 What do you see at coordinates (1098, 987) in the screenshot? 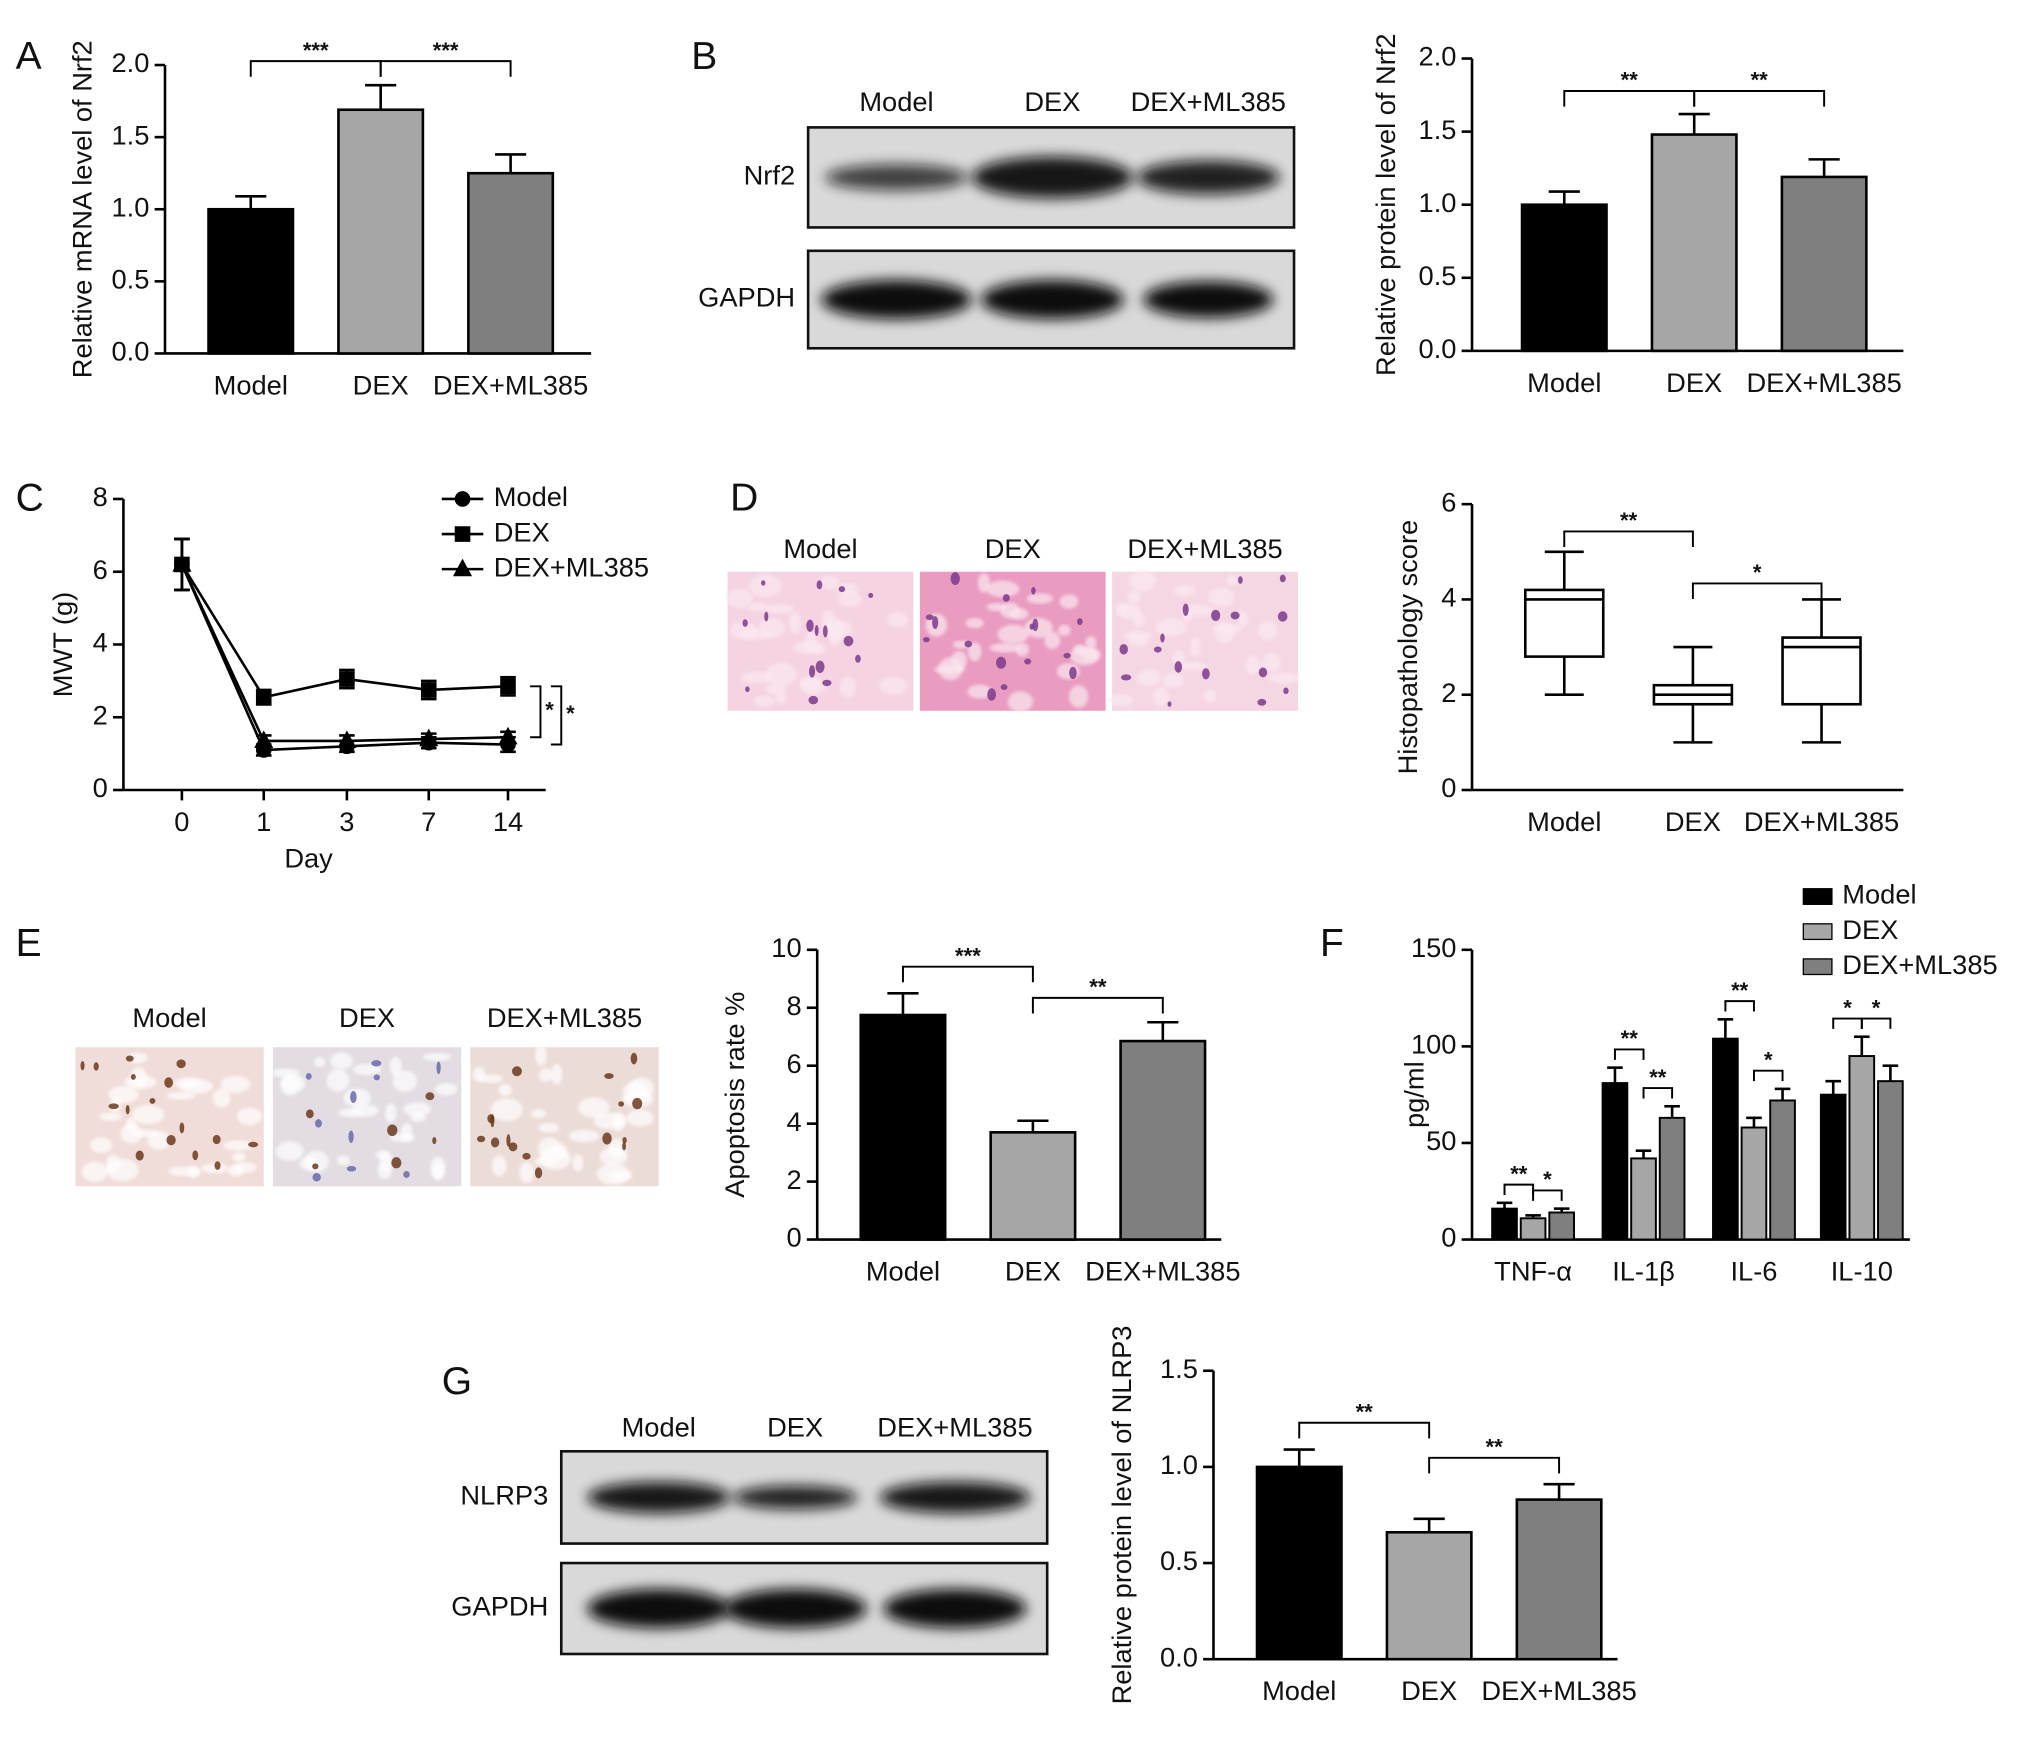
I see `significance-label: **` at bounding box center [1098, 987].